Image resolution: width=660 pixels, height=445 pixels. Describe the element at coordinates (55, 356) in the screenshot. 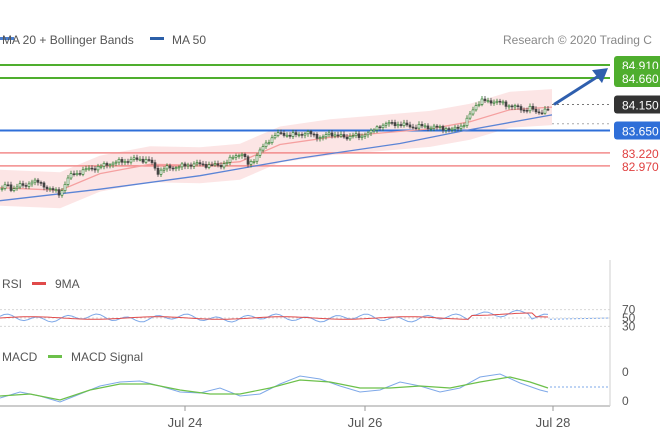

I see `macd-signal-legend-swatch` at that location.